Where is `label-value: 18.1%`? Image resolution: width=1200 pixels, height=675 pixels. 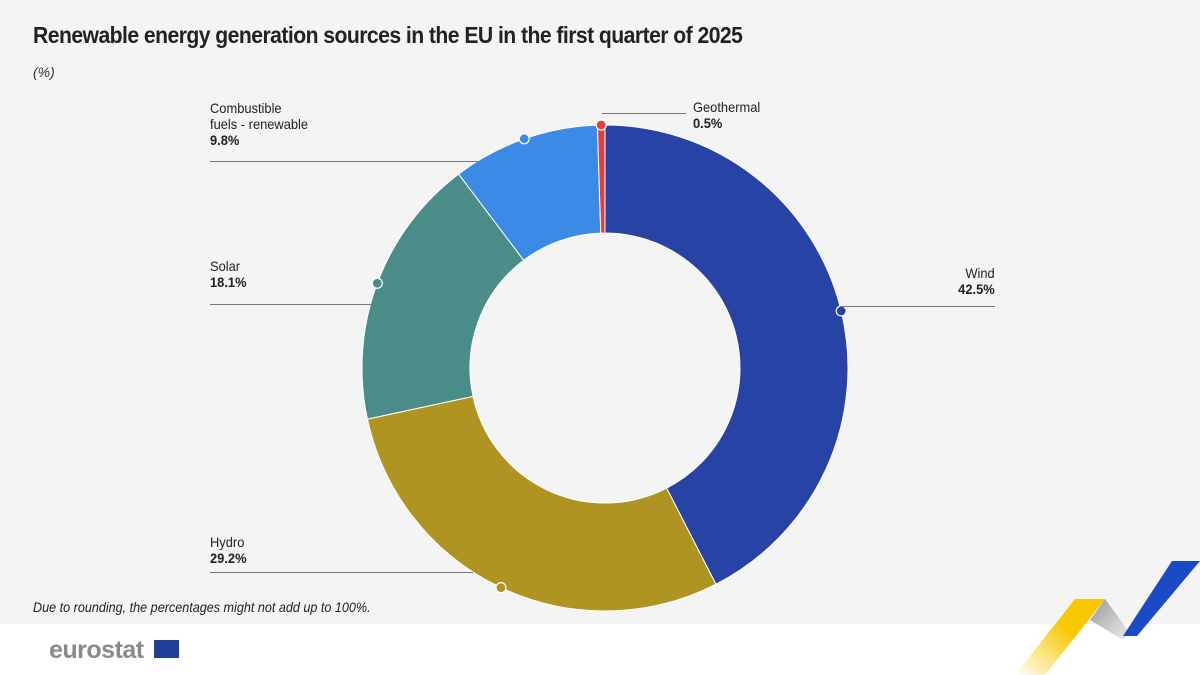 label-value: 18.1% is located at coordinates (228, 282).